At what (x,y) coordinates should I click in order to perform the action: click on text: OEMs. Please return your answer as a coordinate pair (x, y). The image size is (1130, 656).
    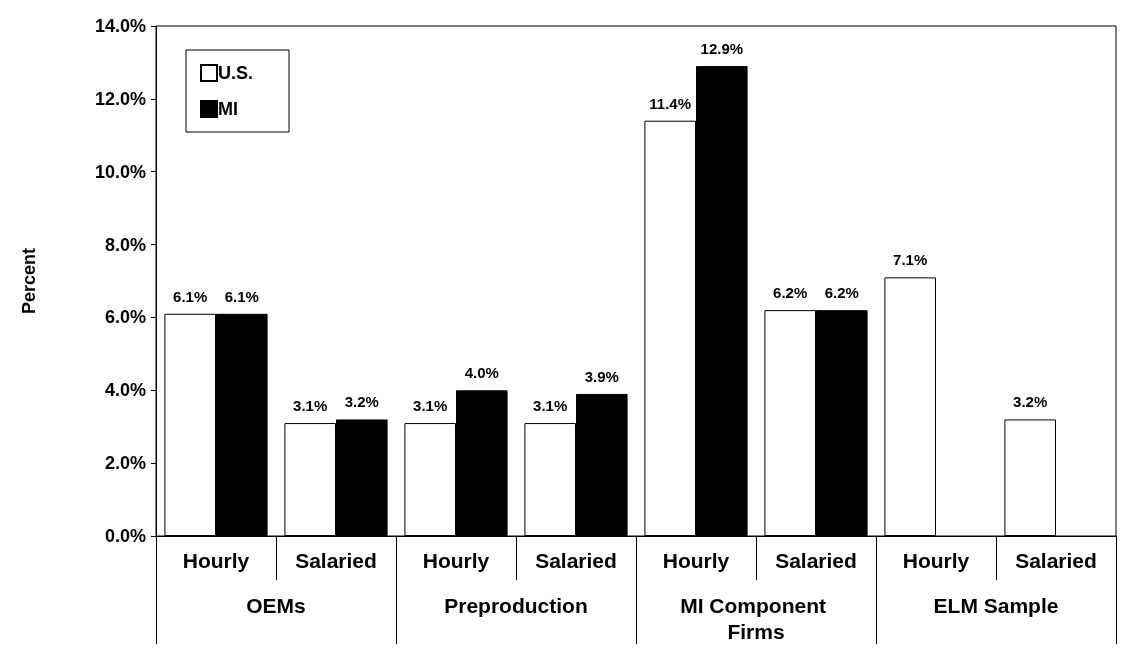
    Looking at the image, I should click on (276, 605).